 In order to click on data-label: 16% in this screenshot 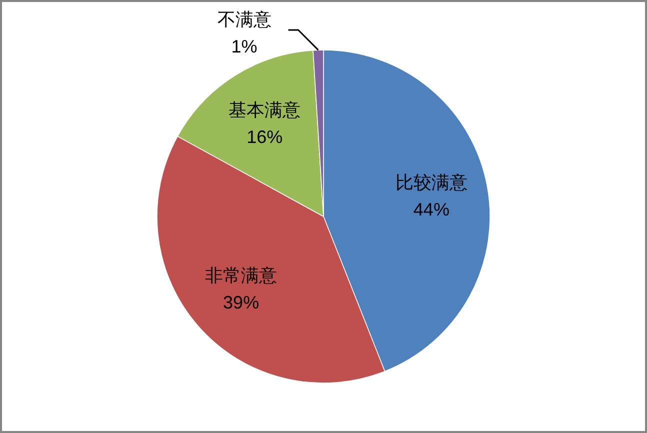, I will do `click(264, 137)`.